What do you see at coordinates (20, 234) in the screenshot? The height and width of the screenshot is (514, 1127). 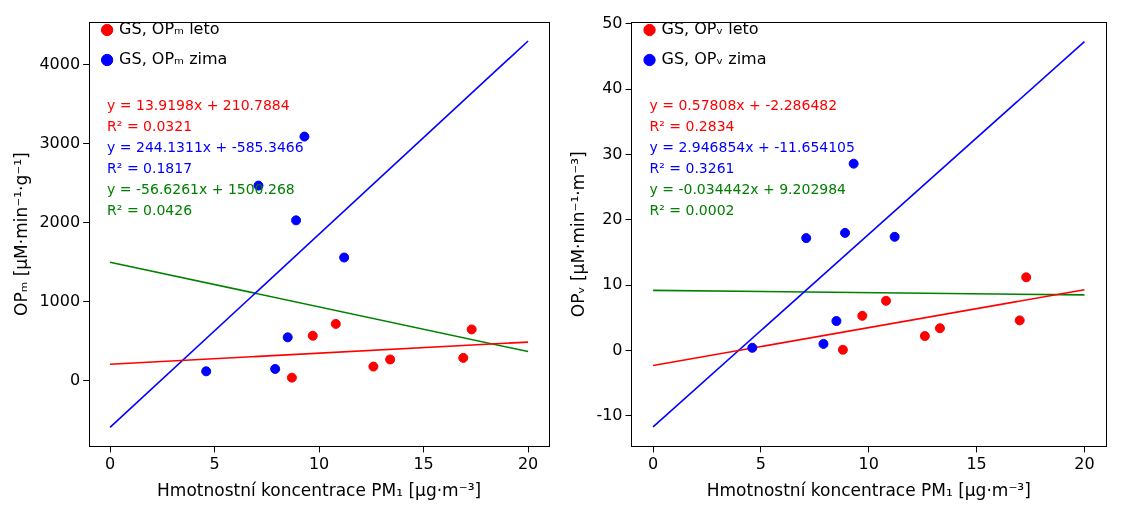 I see `y-axis-title: OPₘ [µM·min⁻¹·g⁻¹]` at bounding box center [20, 234].